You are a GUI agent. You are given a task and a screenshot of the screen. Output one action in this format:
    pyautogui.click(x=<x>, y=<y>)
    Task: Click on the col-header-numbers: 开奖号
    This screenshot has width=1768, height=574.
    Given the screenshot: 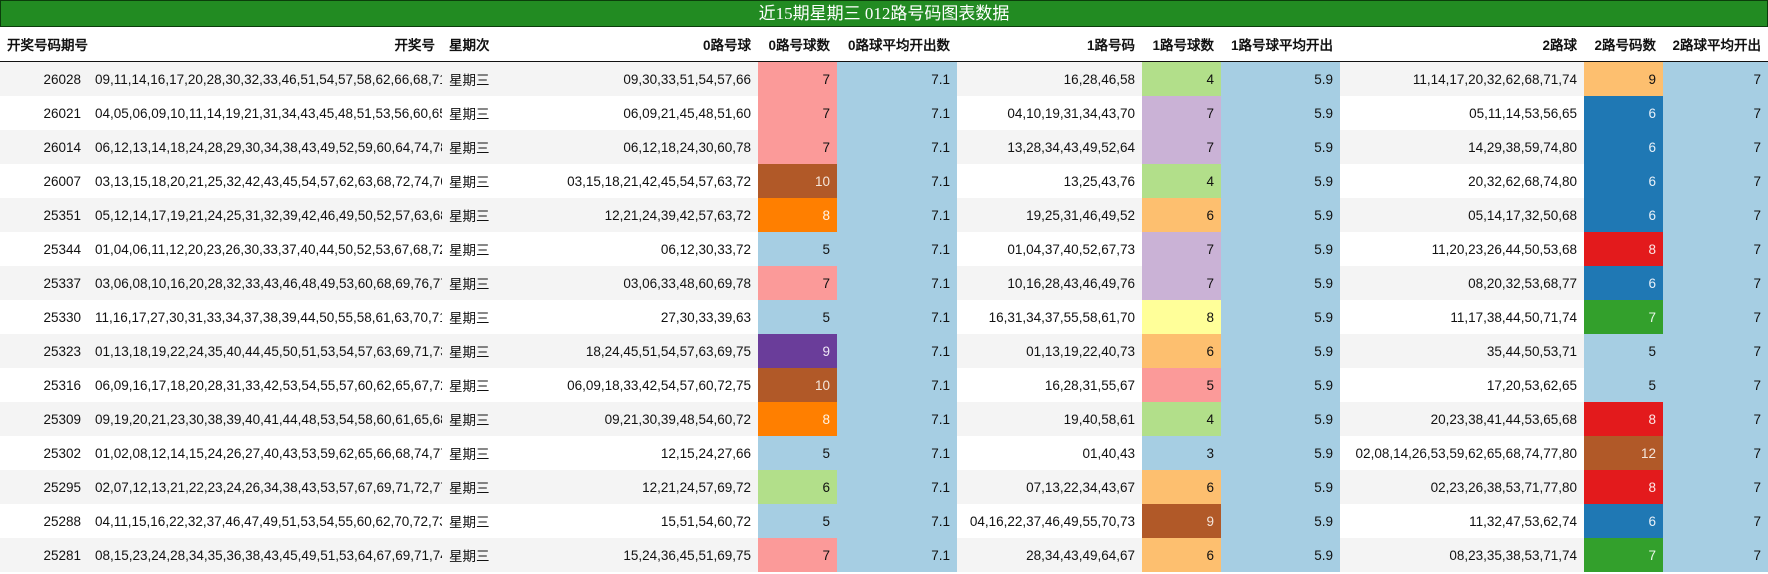 What is the action you would take?
    pyautogui.click(x=265, y=44)
    